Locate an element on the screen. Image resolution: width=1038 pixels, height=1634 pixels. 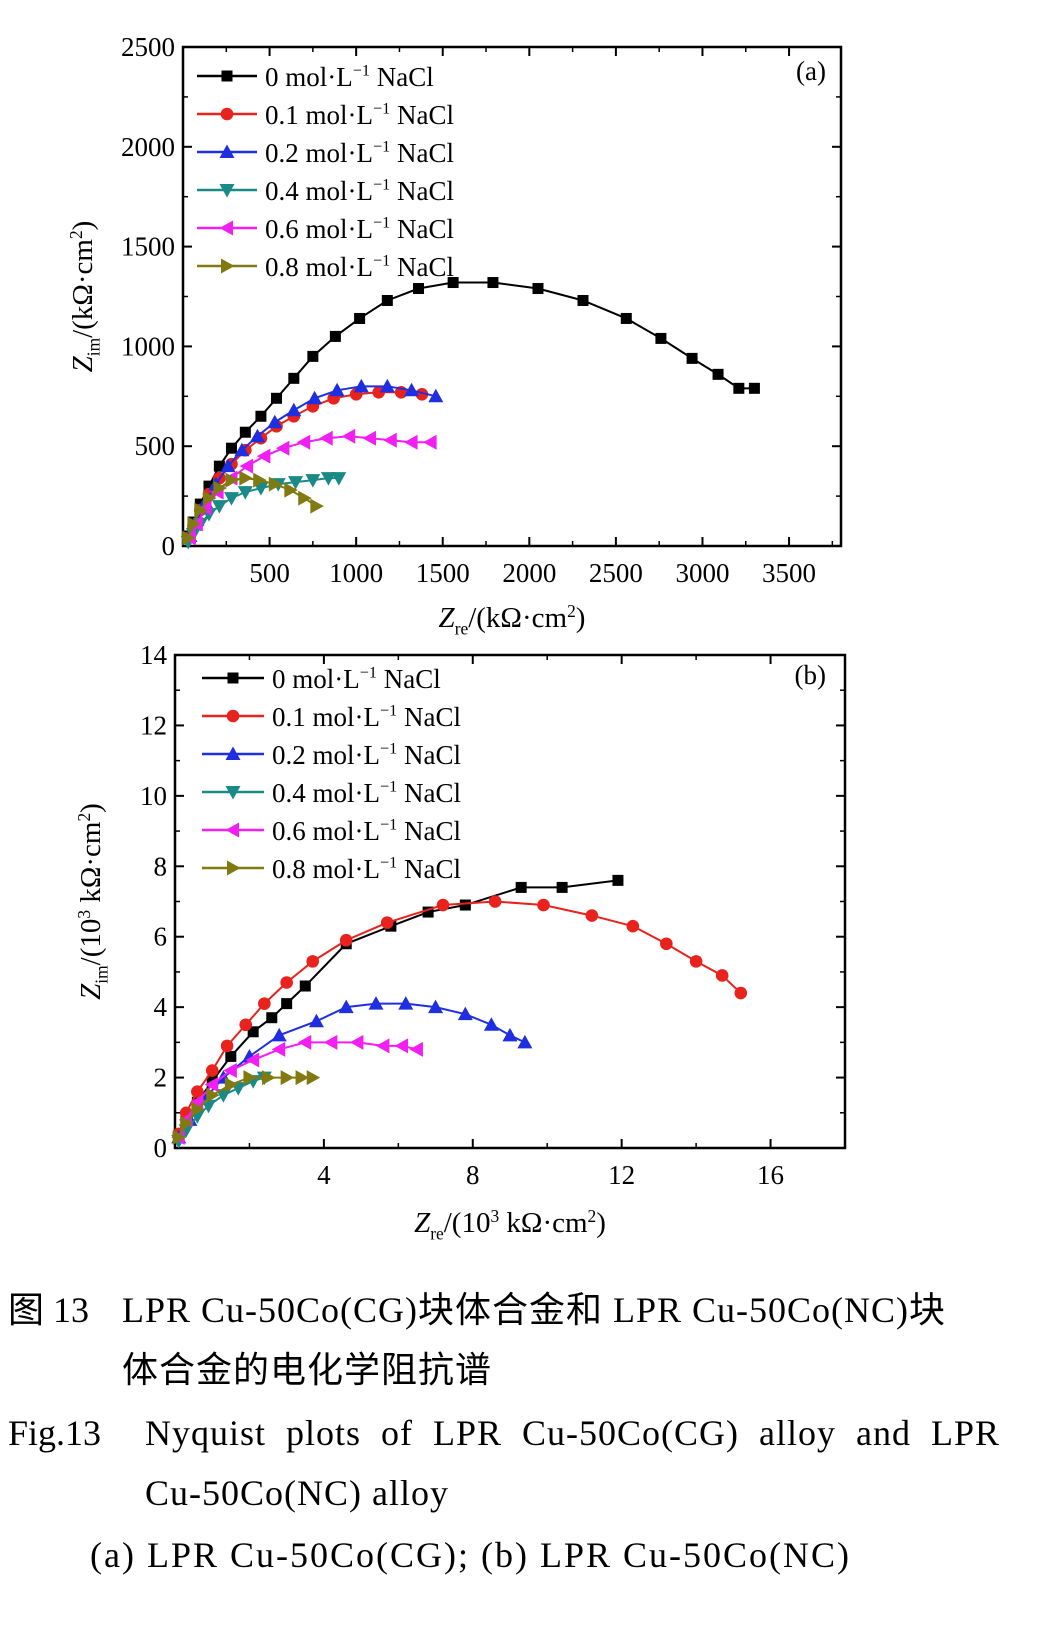
panel-label: (a) is located at coordinates (811, 71).